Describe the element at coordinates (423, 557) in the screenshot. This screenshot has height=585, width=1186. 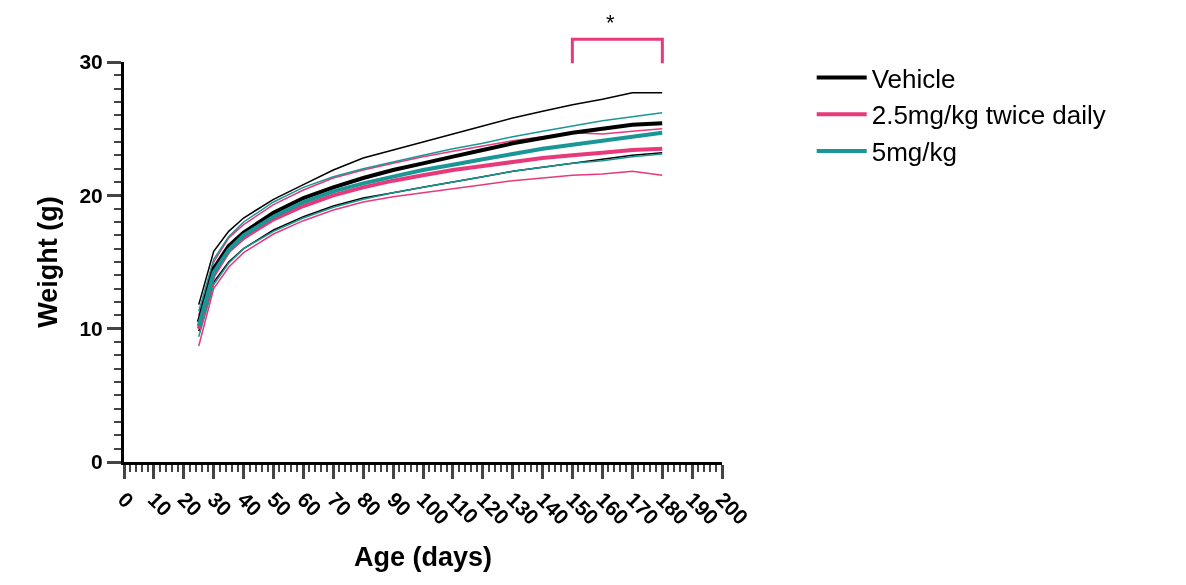
I see `x-axis-title: Age (days)` at that location.